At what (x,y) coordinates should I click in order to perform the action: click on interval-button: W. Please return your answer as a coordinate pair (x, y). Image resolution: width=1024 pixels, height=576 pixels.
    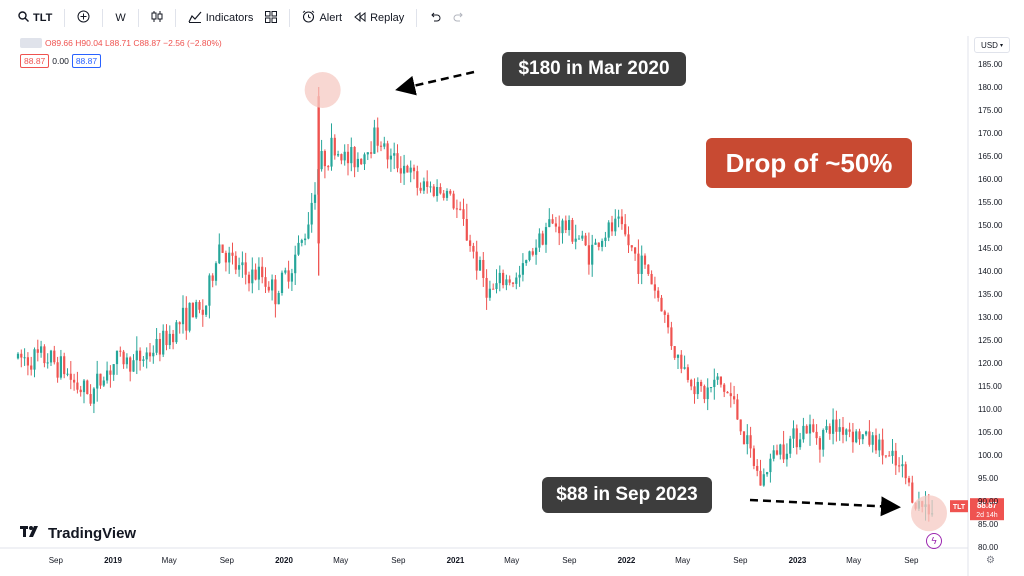
    Looking at the image, I should click on (120, 18).